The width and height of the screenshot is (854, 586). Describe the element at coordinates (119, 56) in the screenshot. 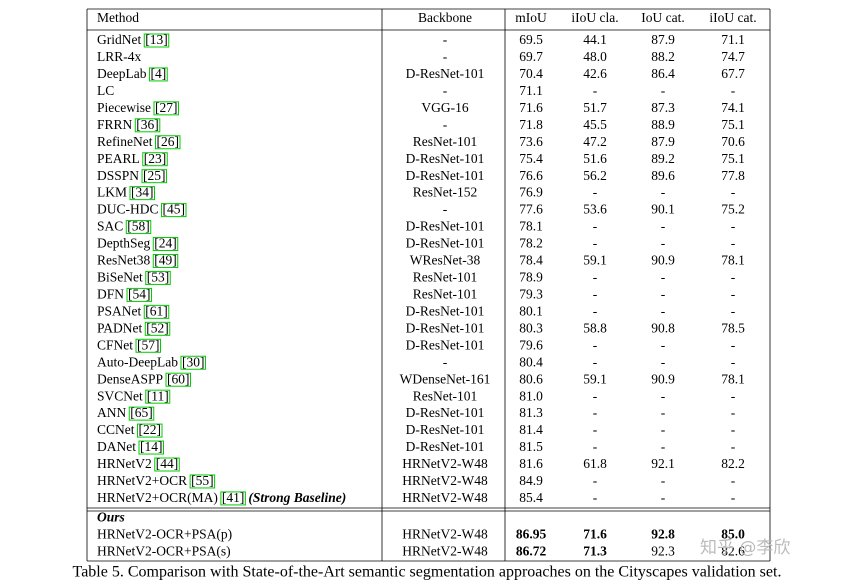

I see `method: LRR-4x` at that location.